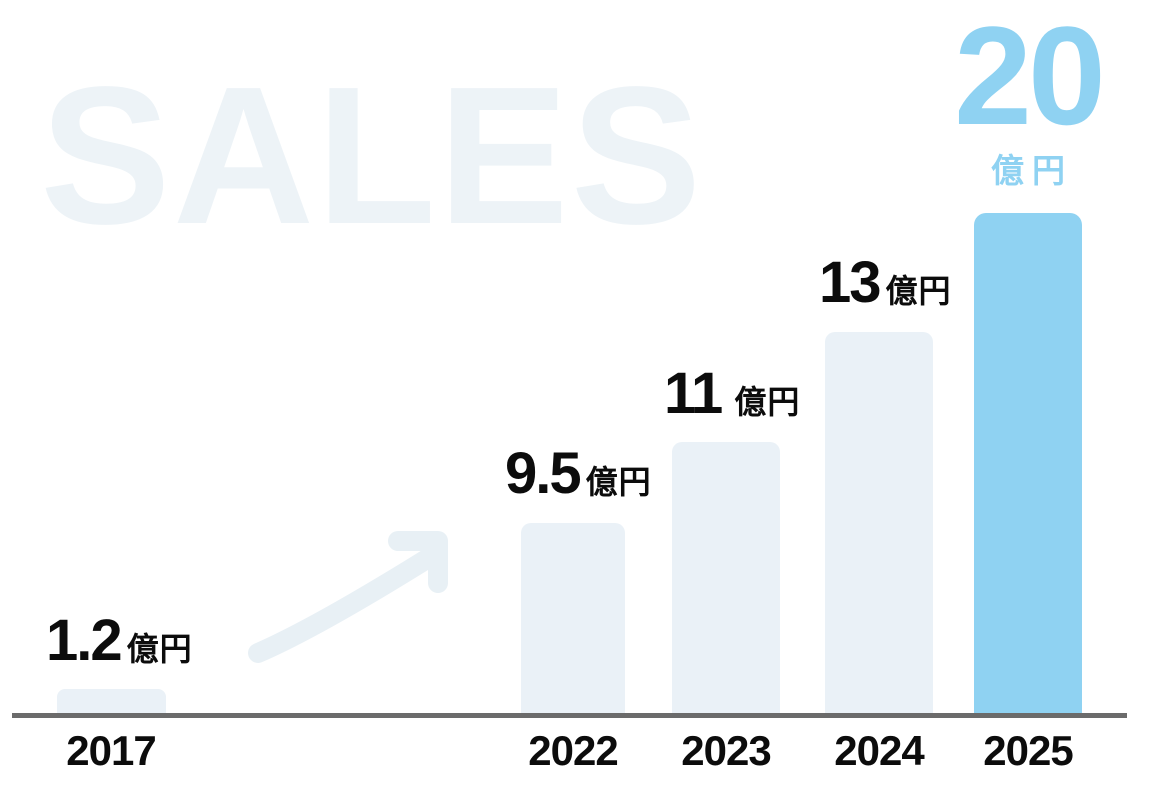  I want to click on value-label-2022: 9.5 億円, so click(578, 474).